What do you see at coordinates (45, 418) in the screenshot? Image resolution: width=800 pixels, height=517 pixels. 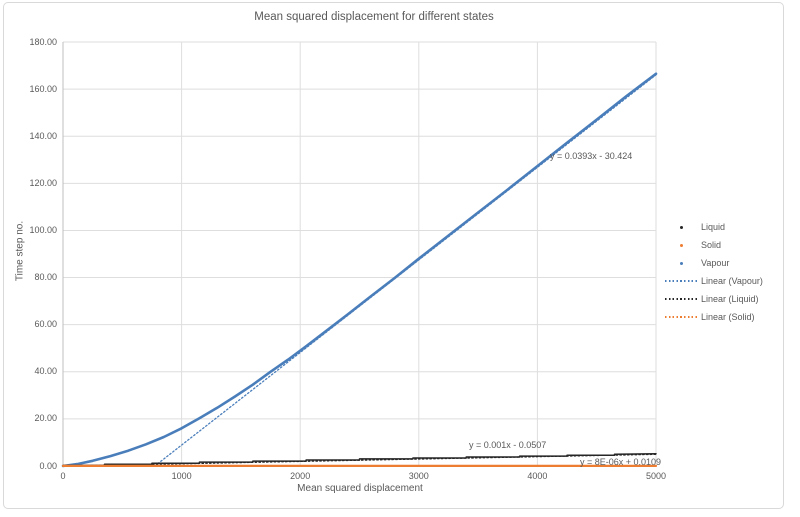 I see `y-tick-label: 20.00` at bounding box center [45, 418].